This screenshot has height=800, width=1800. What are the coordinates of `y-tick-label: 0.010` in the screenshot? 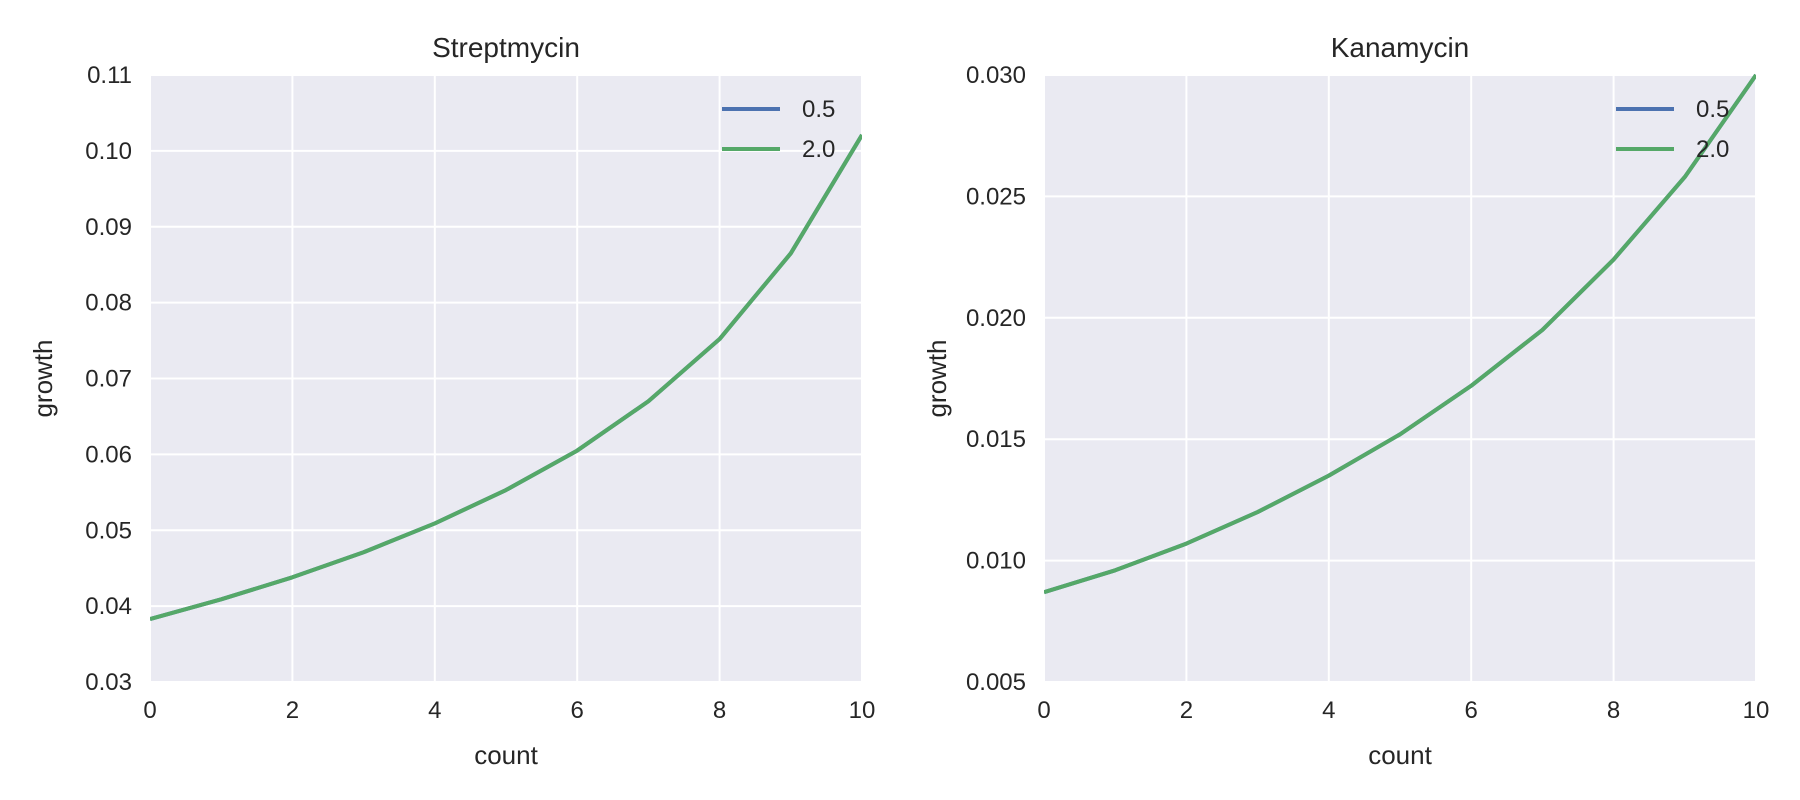 It's located at (996, 561).